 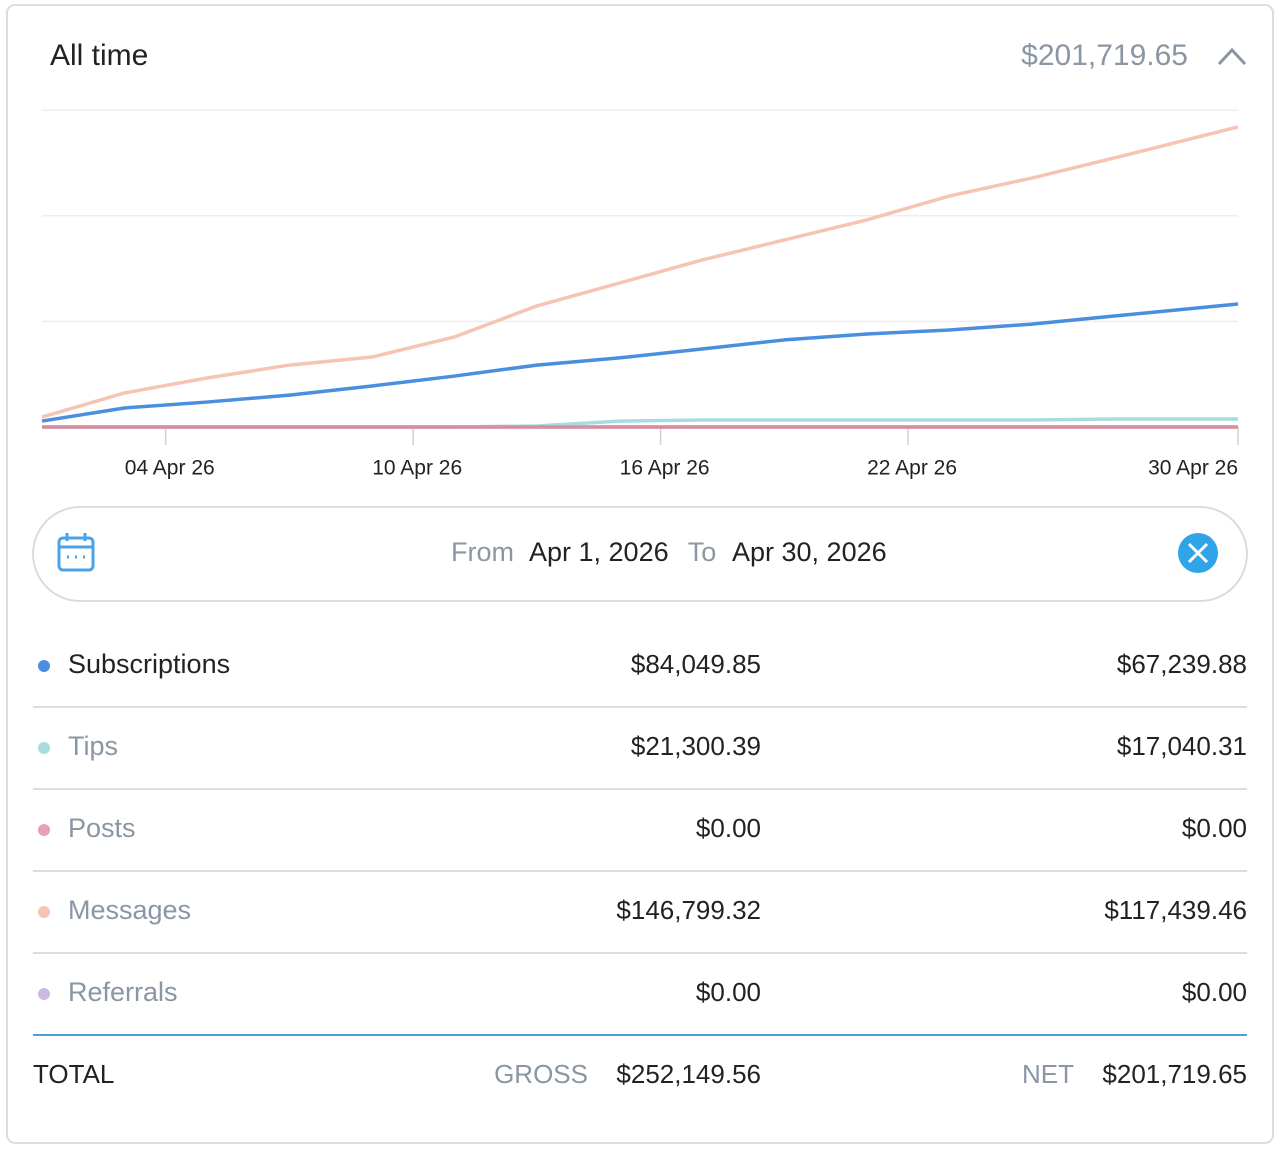 I want to click on calendar-icon, so click(x=76, y=552).